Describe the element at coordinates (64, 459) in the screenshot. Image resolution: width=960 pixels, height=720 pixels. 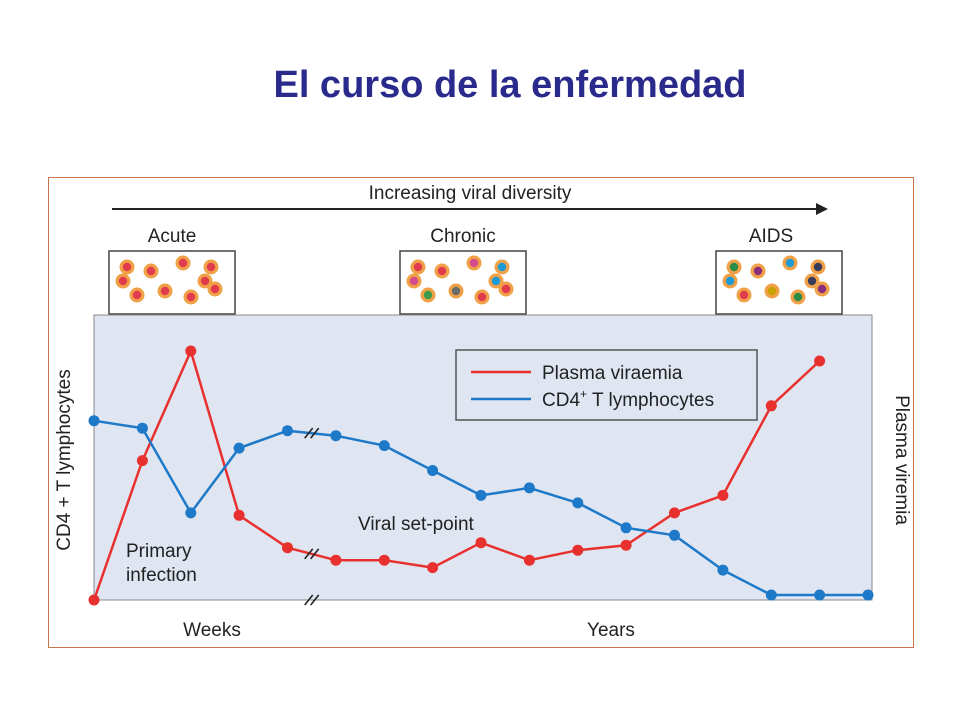
I see `y-label-left: CD4 + T lymphocytes` at that location.